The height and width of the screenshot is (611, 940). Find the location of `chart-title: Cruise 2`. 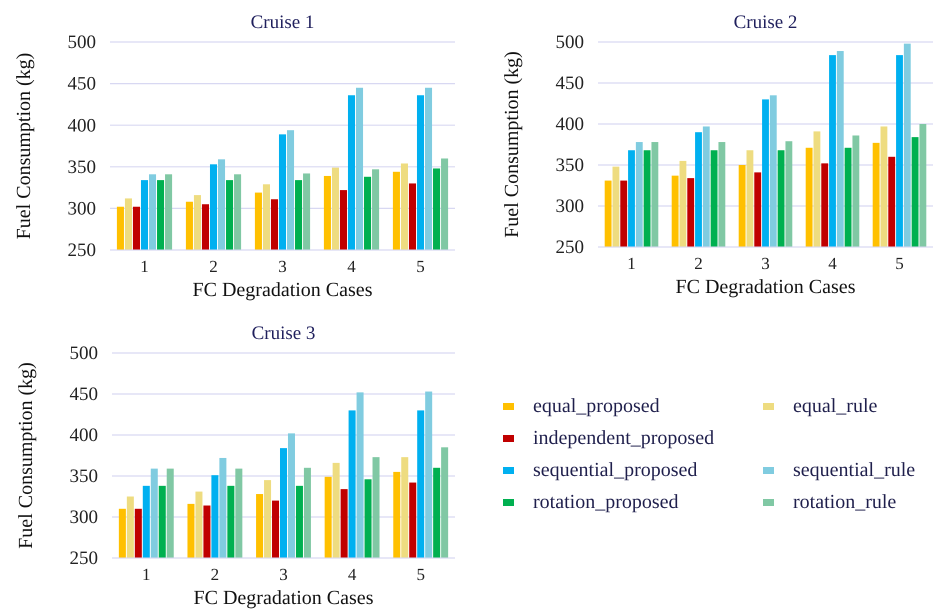

chart-title: Cruise 2 is located at coordinates (766, 22).